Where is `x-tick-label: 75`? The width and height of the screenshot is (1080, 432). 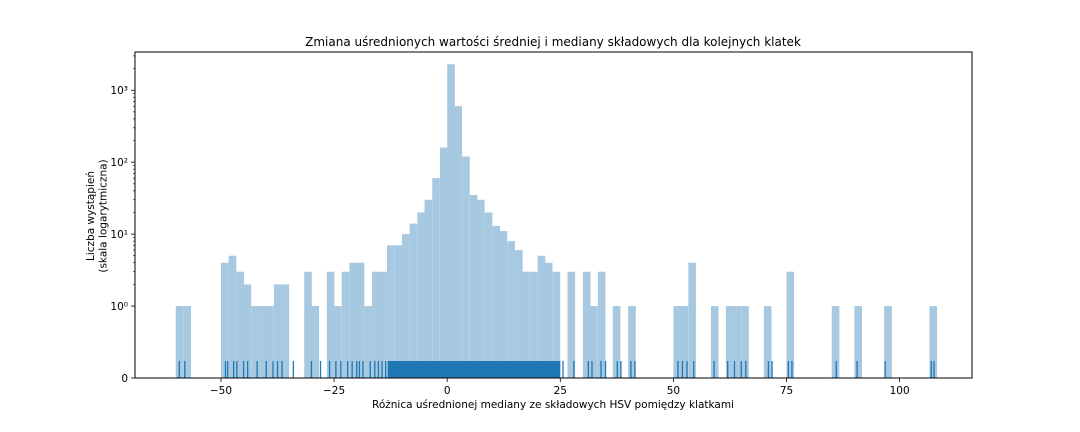
x-tick-label: 75 is located at coordinates (786, 391).